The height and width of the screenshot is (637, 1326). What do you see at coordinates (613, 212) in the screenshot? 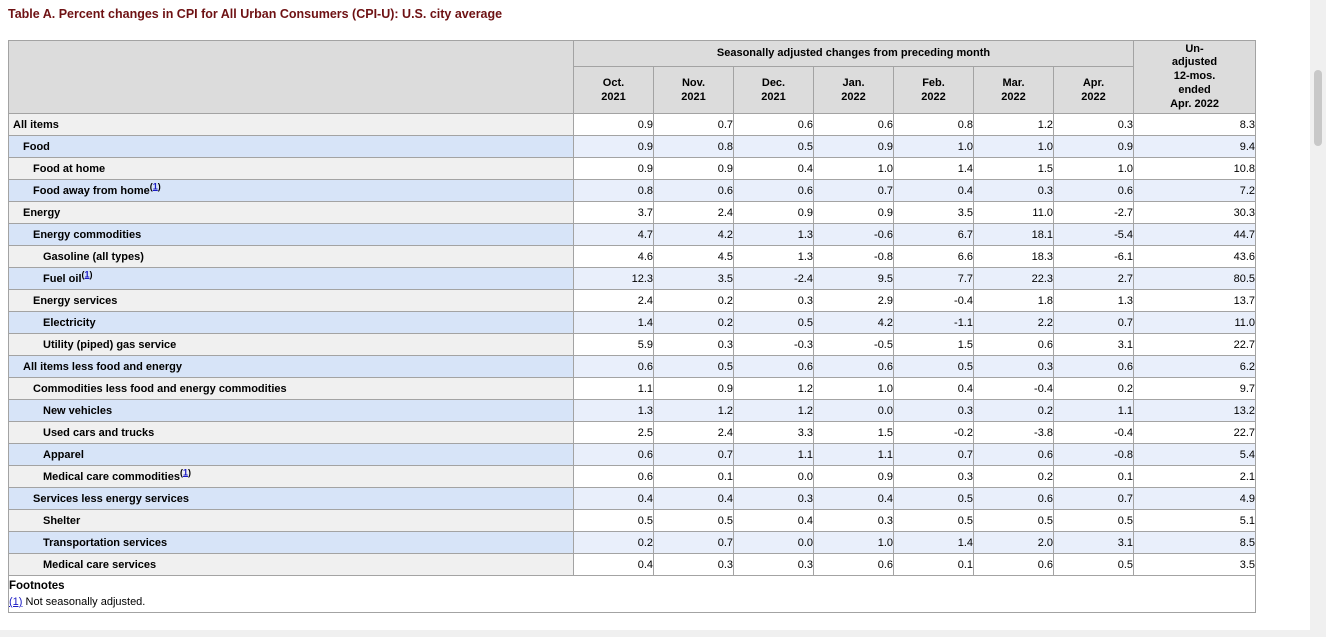
I see `data-cell: 3.7` at bounding box center [613, 212].